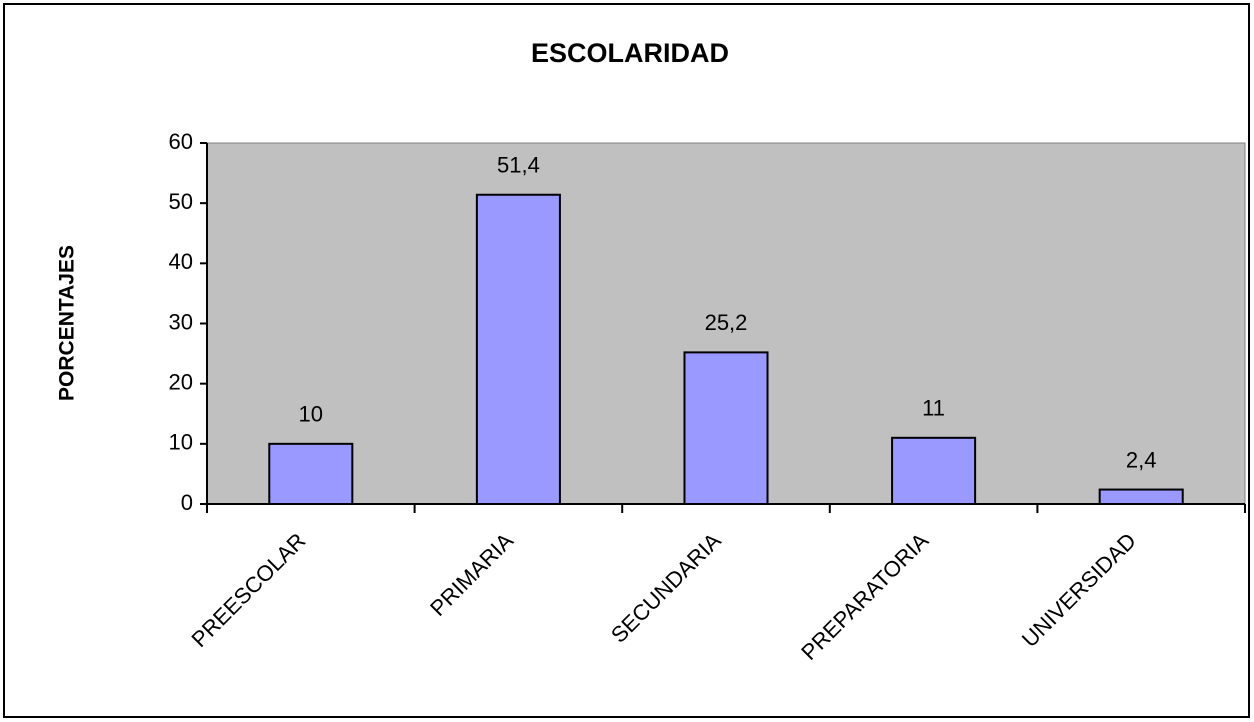 The width and height of the screenshot is (1254, 722). What do you see at coordinates (311, 414) in the screenshot?
I see `value-label: 10` at bounding box center [311, 414].